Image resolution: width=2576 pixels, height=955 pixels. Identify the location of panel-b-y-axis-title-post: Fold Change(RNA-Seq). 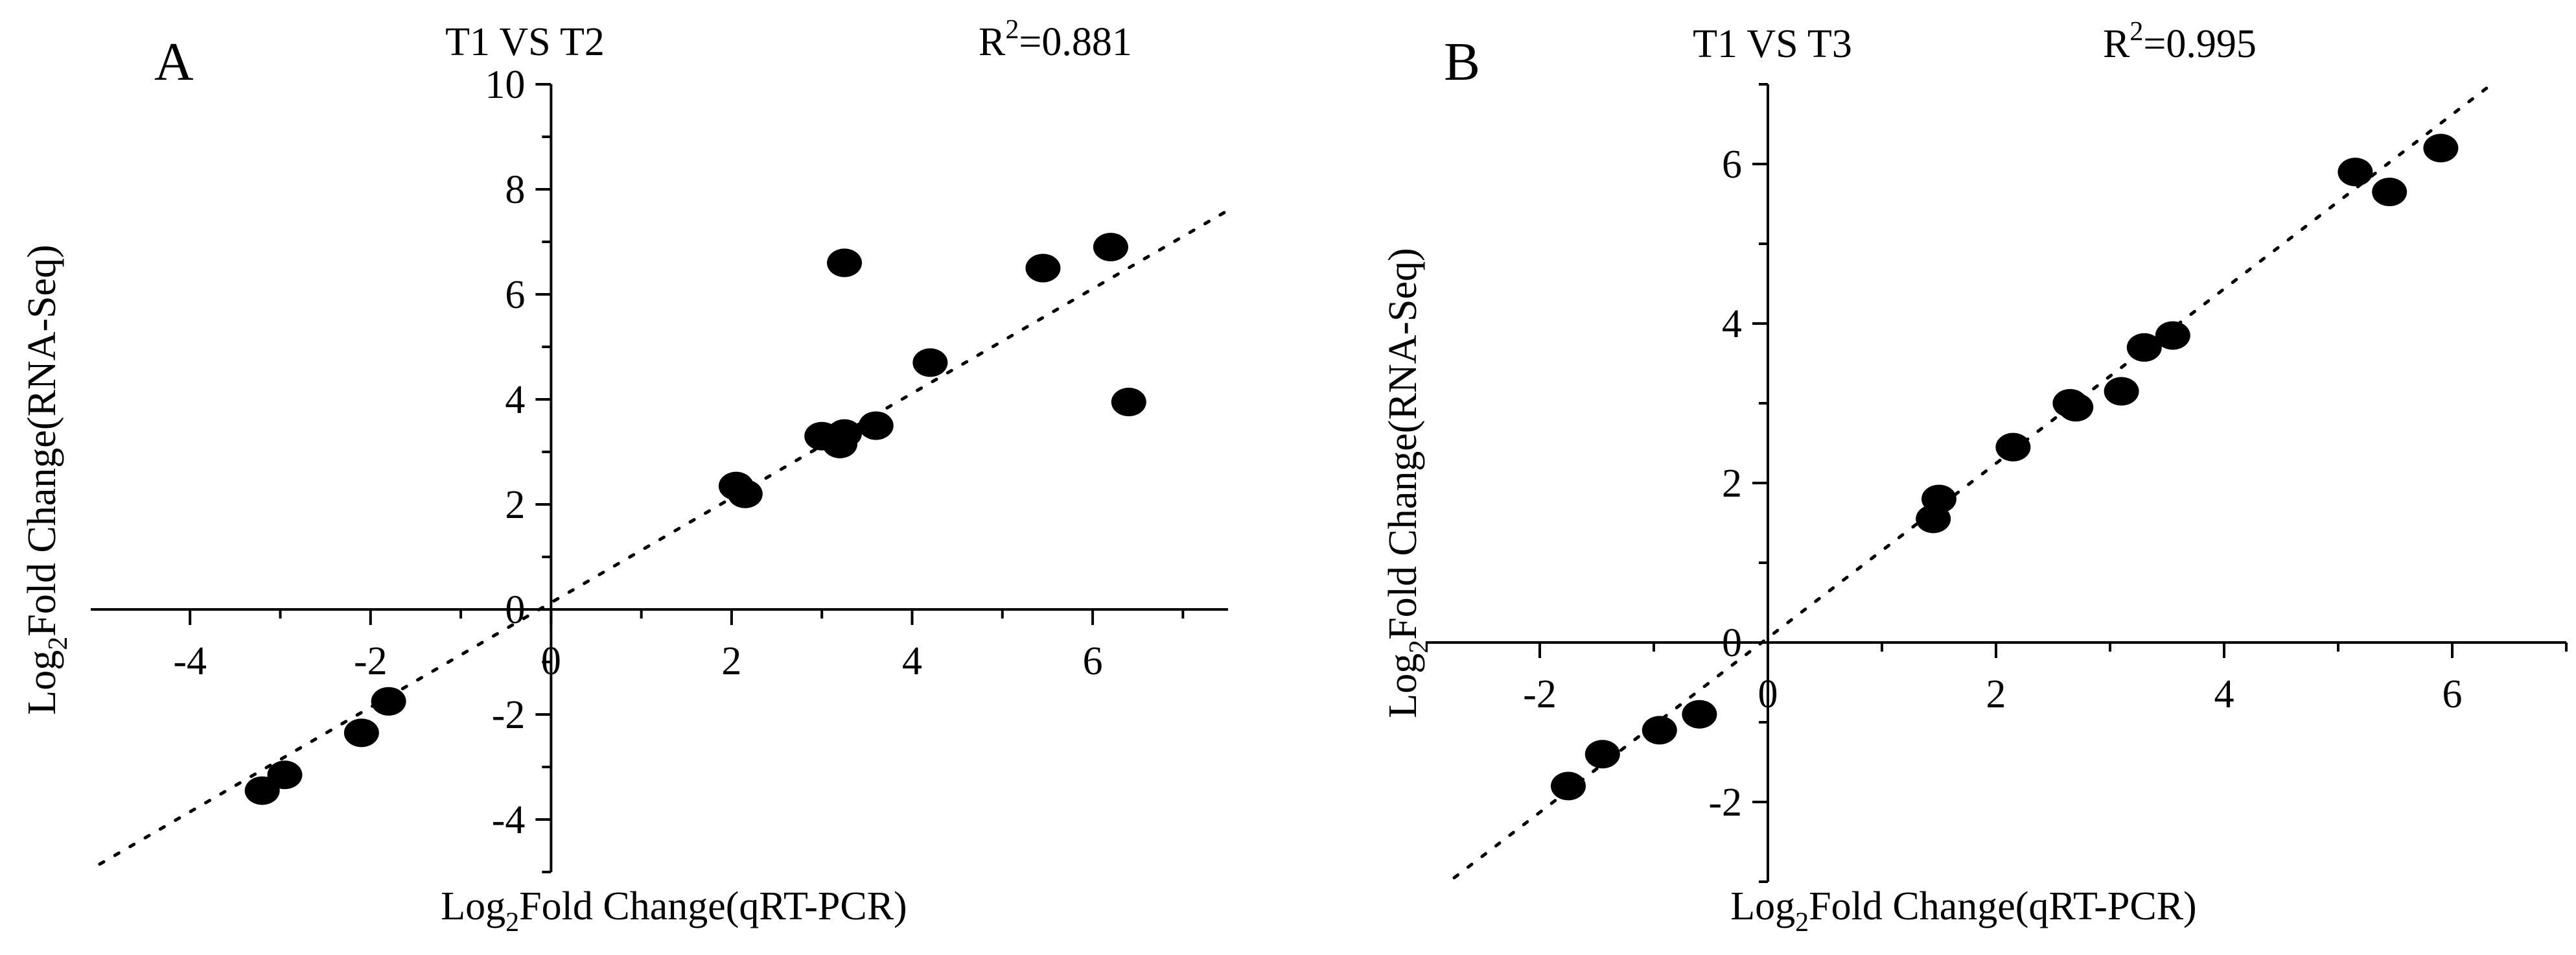
(1403, 443).